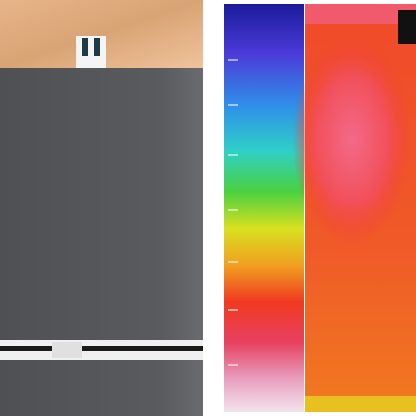  What do you see at coordinates (352, 140) in the screenshot?
I see `hot-spot` at bounding box center [352, 140].